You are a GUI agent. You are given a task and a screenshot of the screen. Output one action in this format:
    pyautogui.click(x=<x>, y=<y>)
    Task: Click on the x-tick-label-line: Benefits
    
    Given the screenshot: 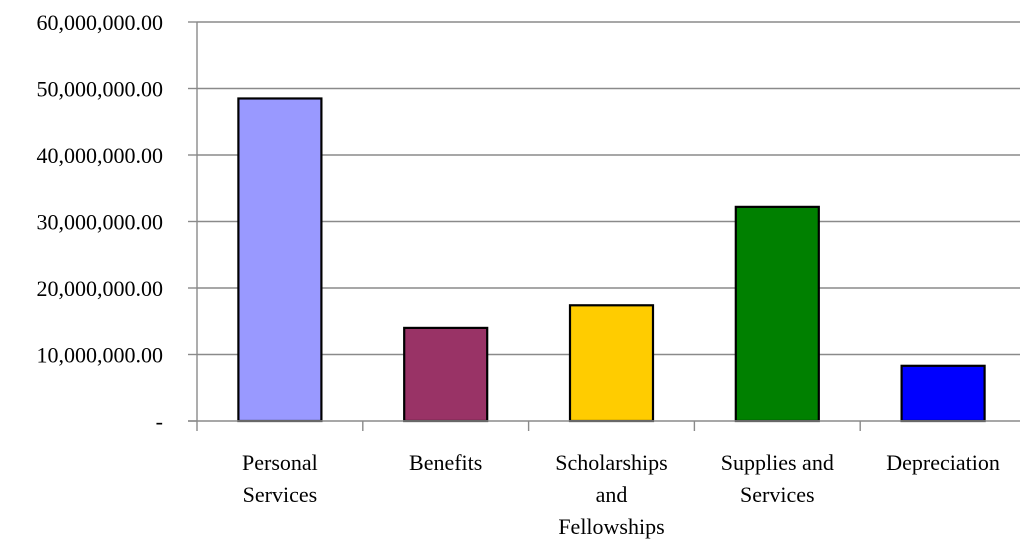 What is the action you would take?
    pyautogui.click(x=445, y=462)
    